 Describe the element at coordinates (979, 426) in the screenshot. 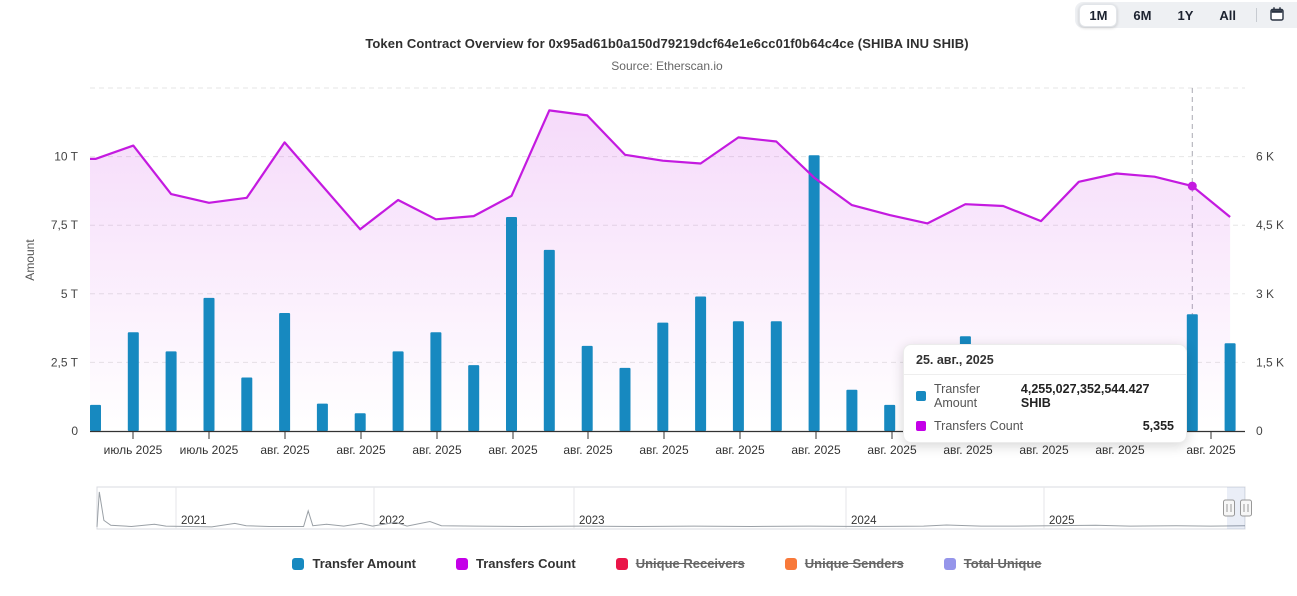

I see `tooltip-label: Transfers Count` at that location.